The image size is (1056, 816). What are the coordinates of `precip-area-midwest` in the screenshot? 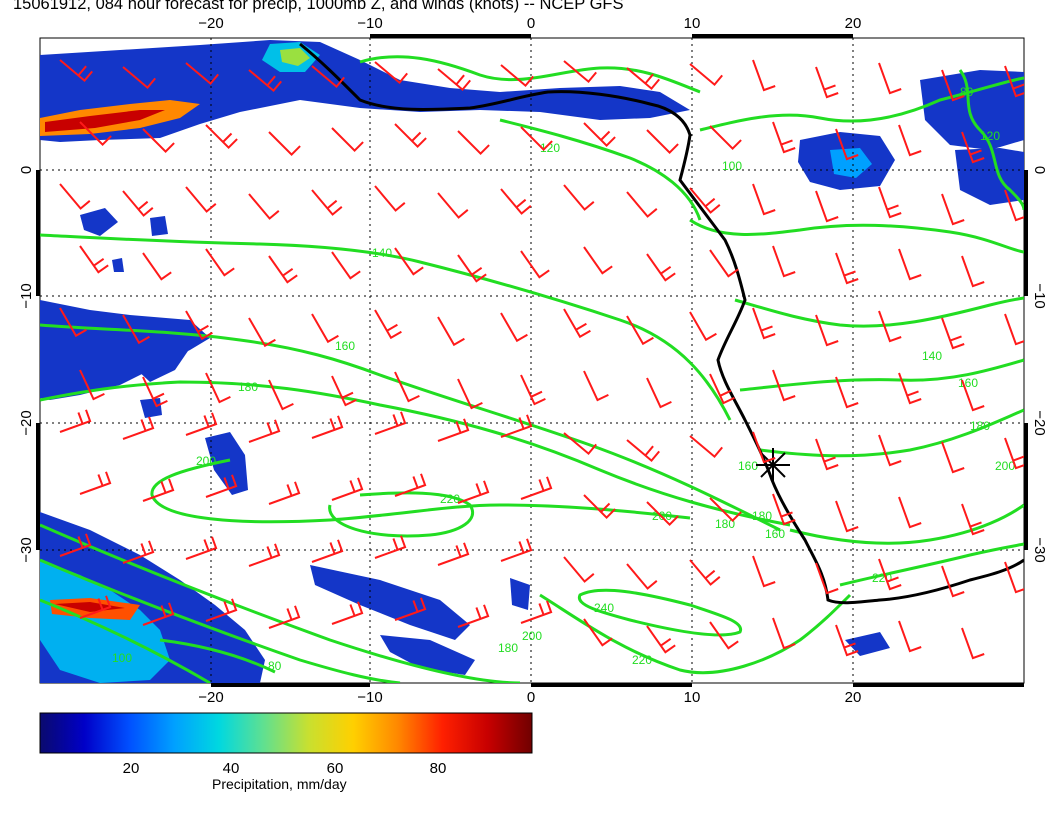 It's located at (226, 463).